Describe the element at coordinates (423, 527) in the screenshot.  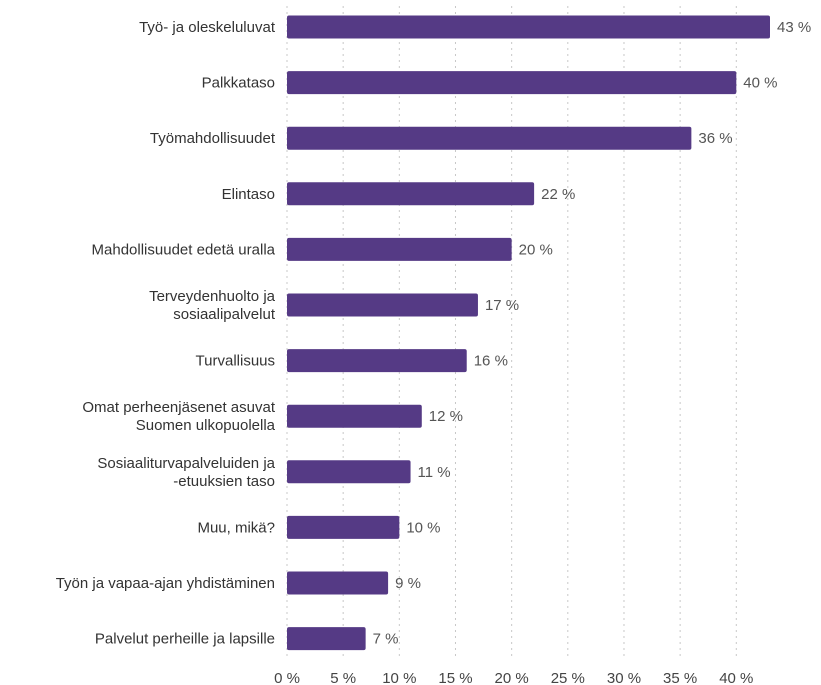
I see `value-label: 10 %` at that location.